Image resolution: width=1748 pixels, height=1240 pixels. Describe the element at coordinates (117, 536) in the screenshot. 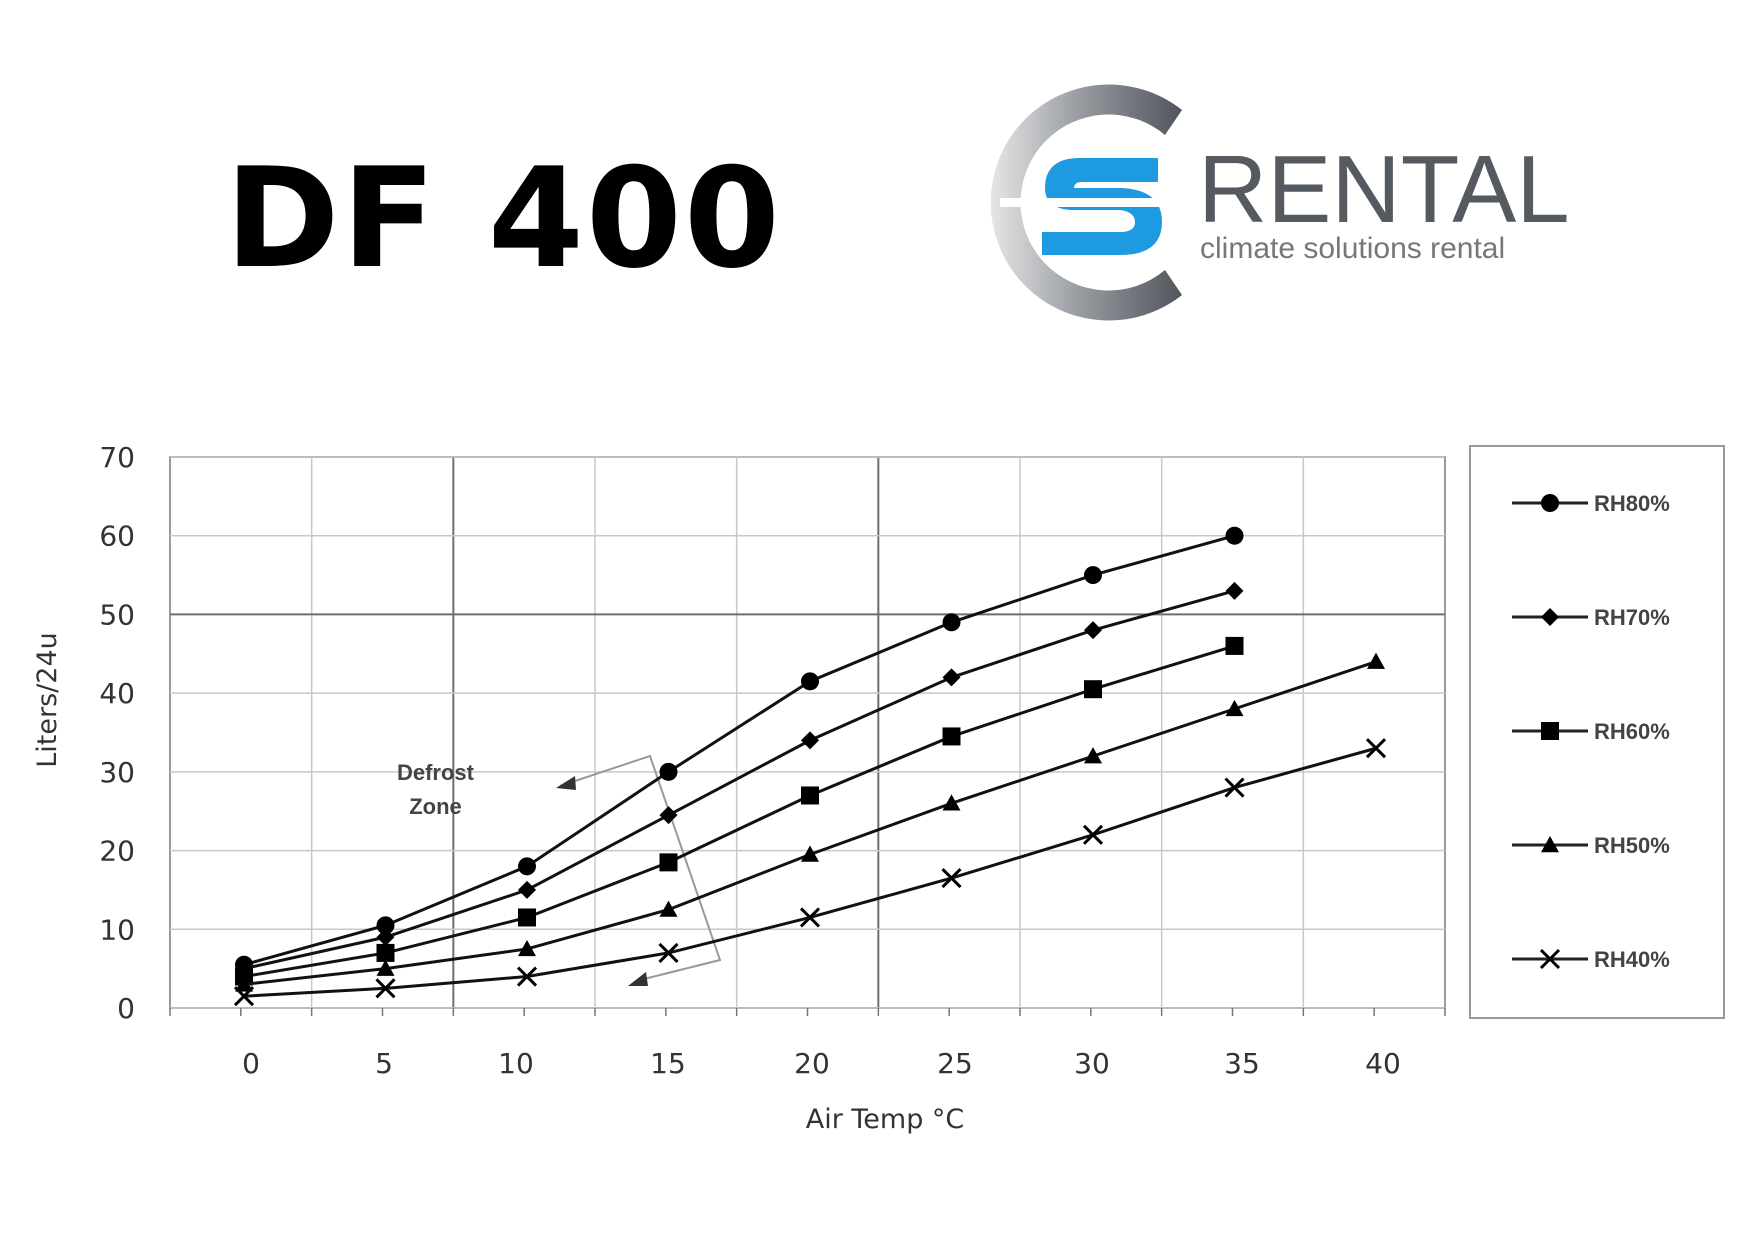

I see `y-tick-label: 60` at that location.